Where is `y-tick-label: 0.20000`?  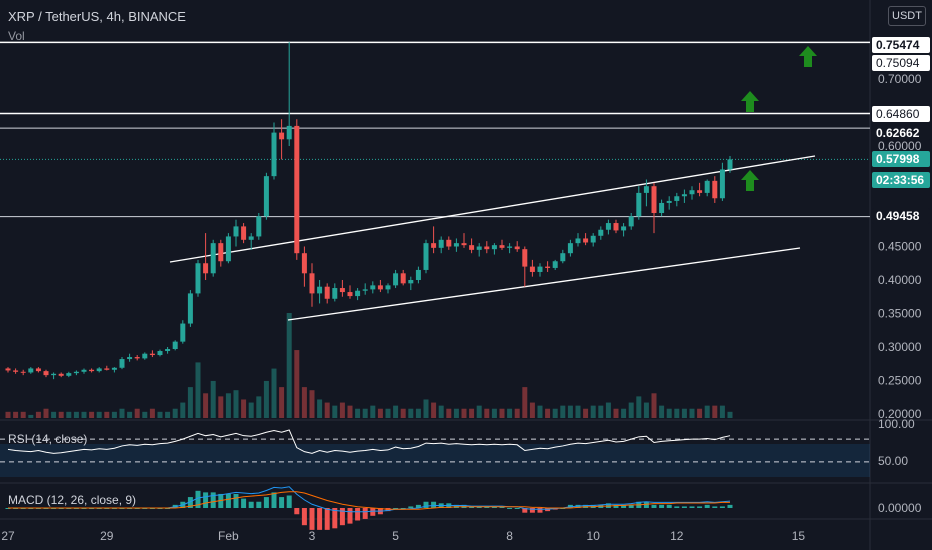 y-tick-label: 0.20000 is located at coordinates (900, 414).